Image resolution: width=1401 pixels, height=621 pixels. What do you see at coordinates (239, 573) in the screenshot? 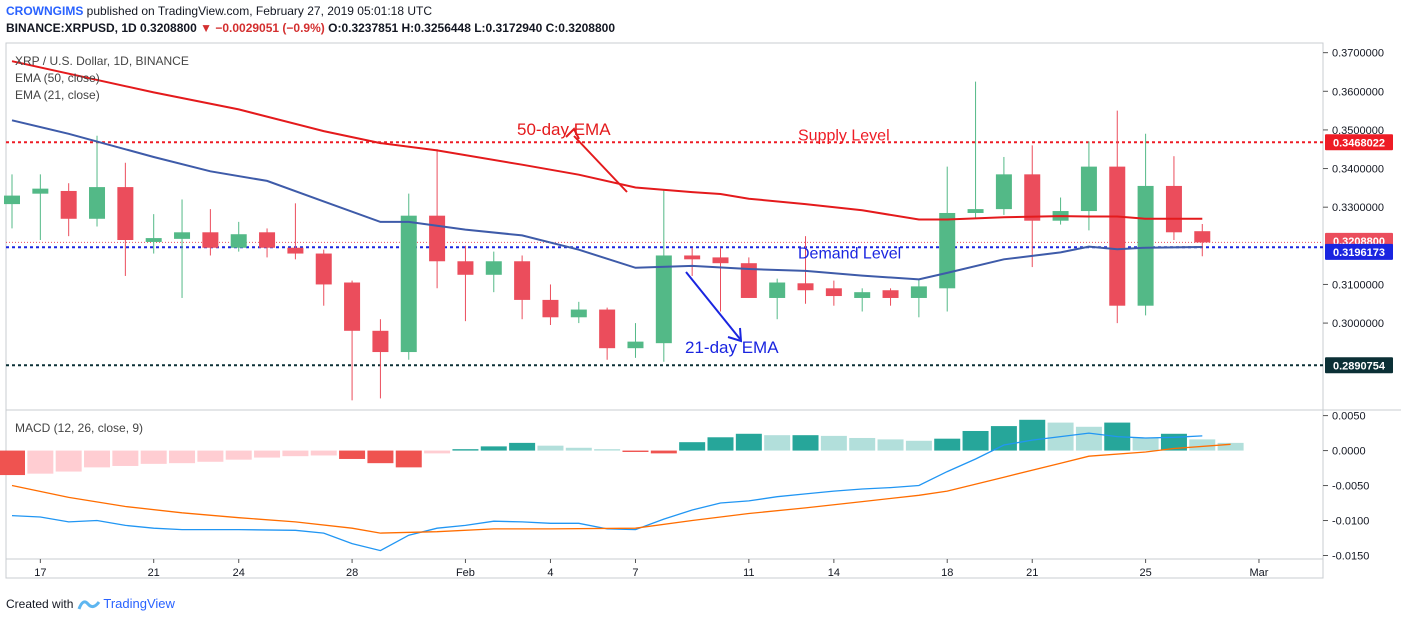
I see `time-axis-label: 24` at bounding box center [239, 573].